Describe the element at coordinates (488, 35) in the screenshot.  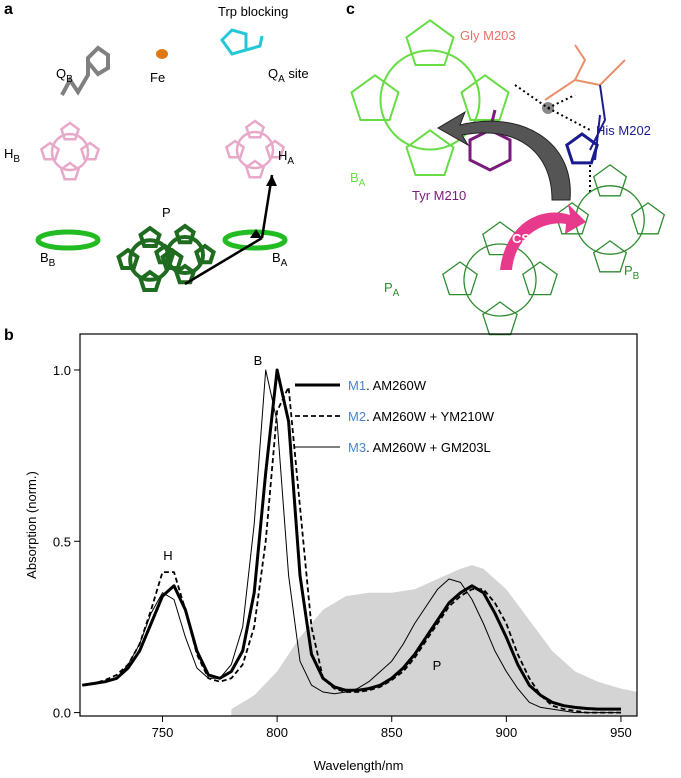
I see `annotation: Gly M203` at that location.